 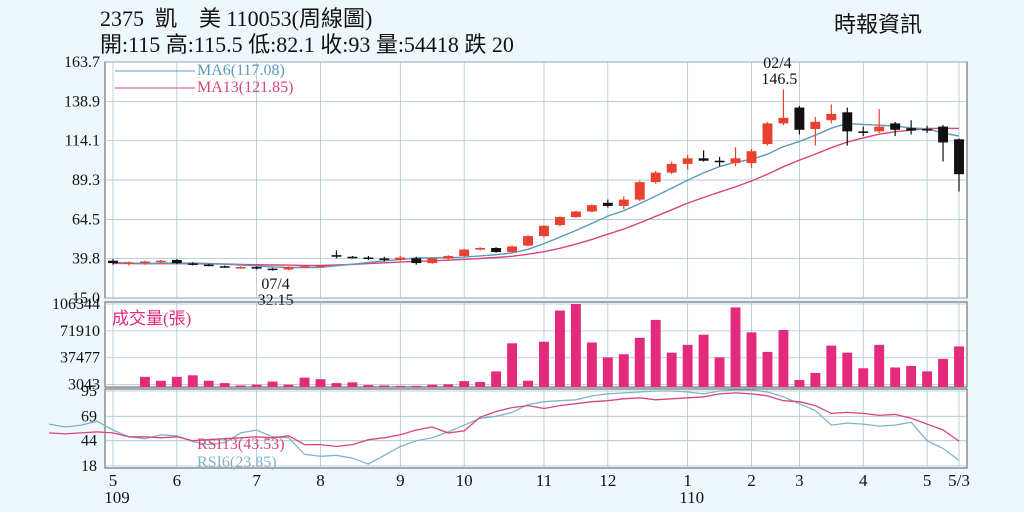 I want to click on price-tick-label: 39.8, so click(x=86, y=259).